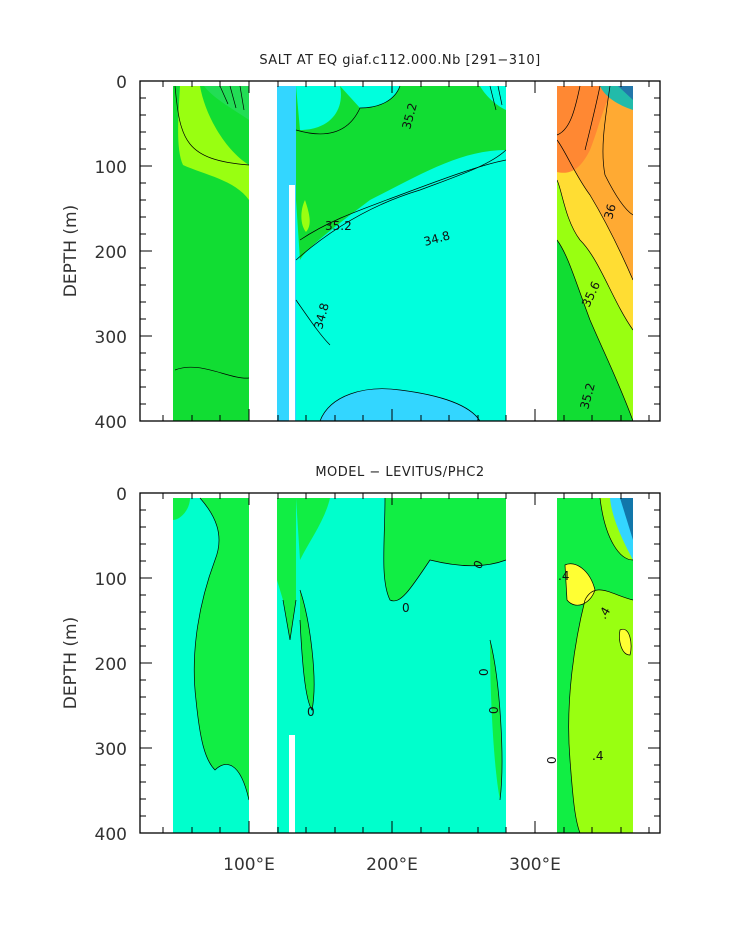 The height and width of the screenshot is (945, 733). Describe the element at coordinates (399, 60) in the screenshot. I see `panel-title: SALT AT EQ giaf.c112.000.Nb [291−310]` at that location.